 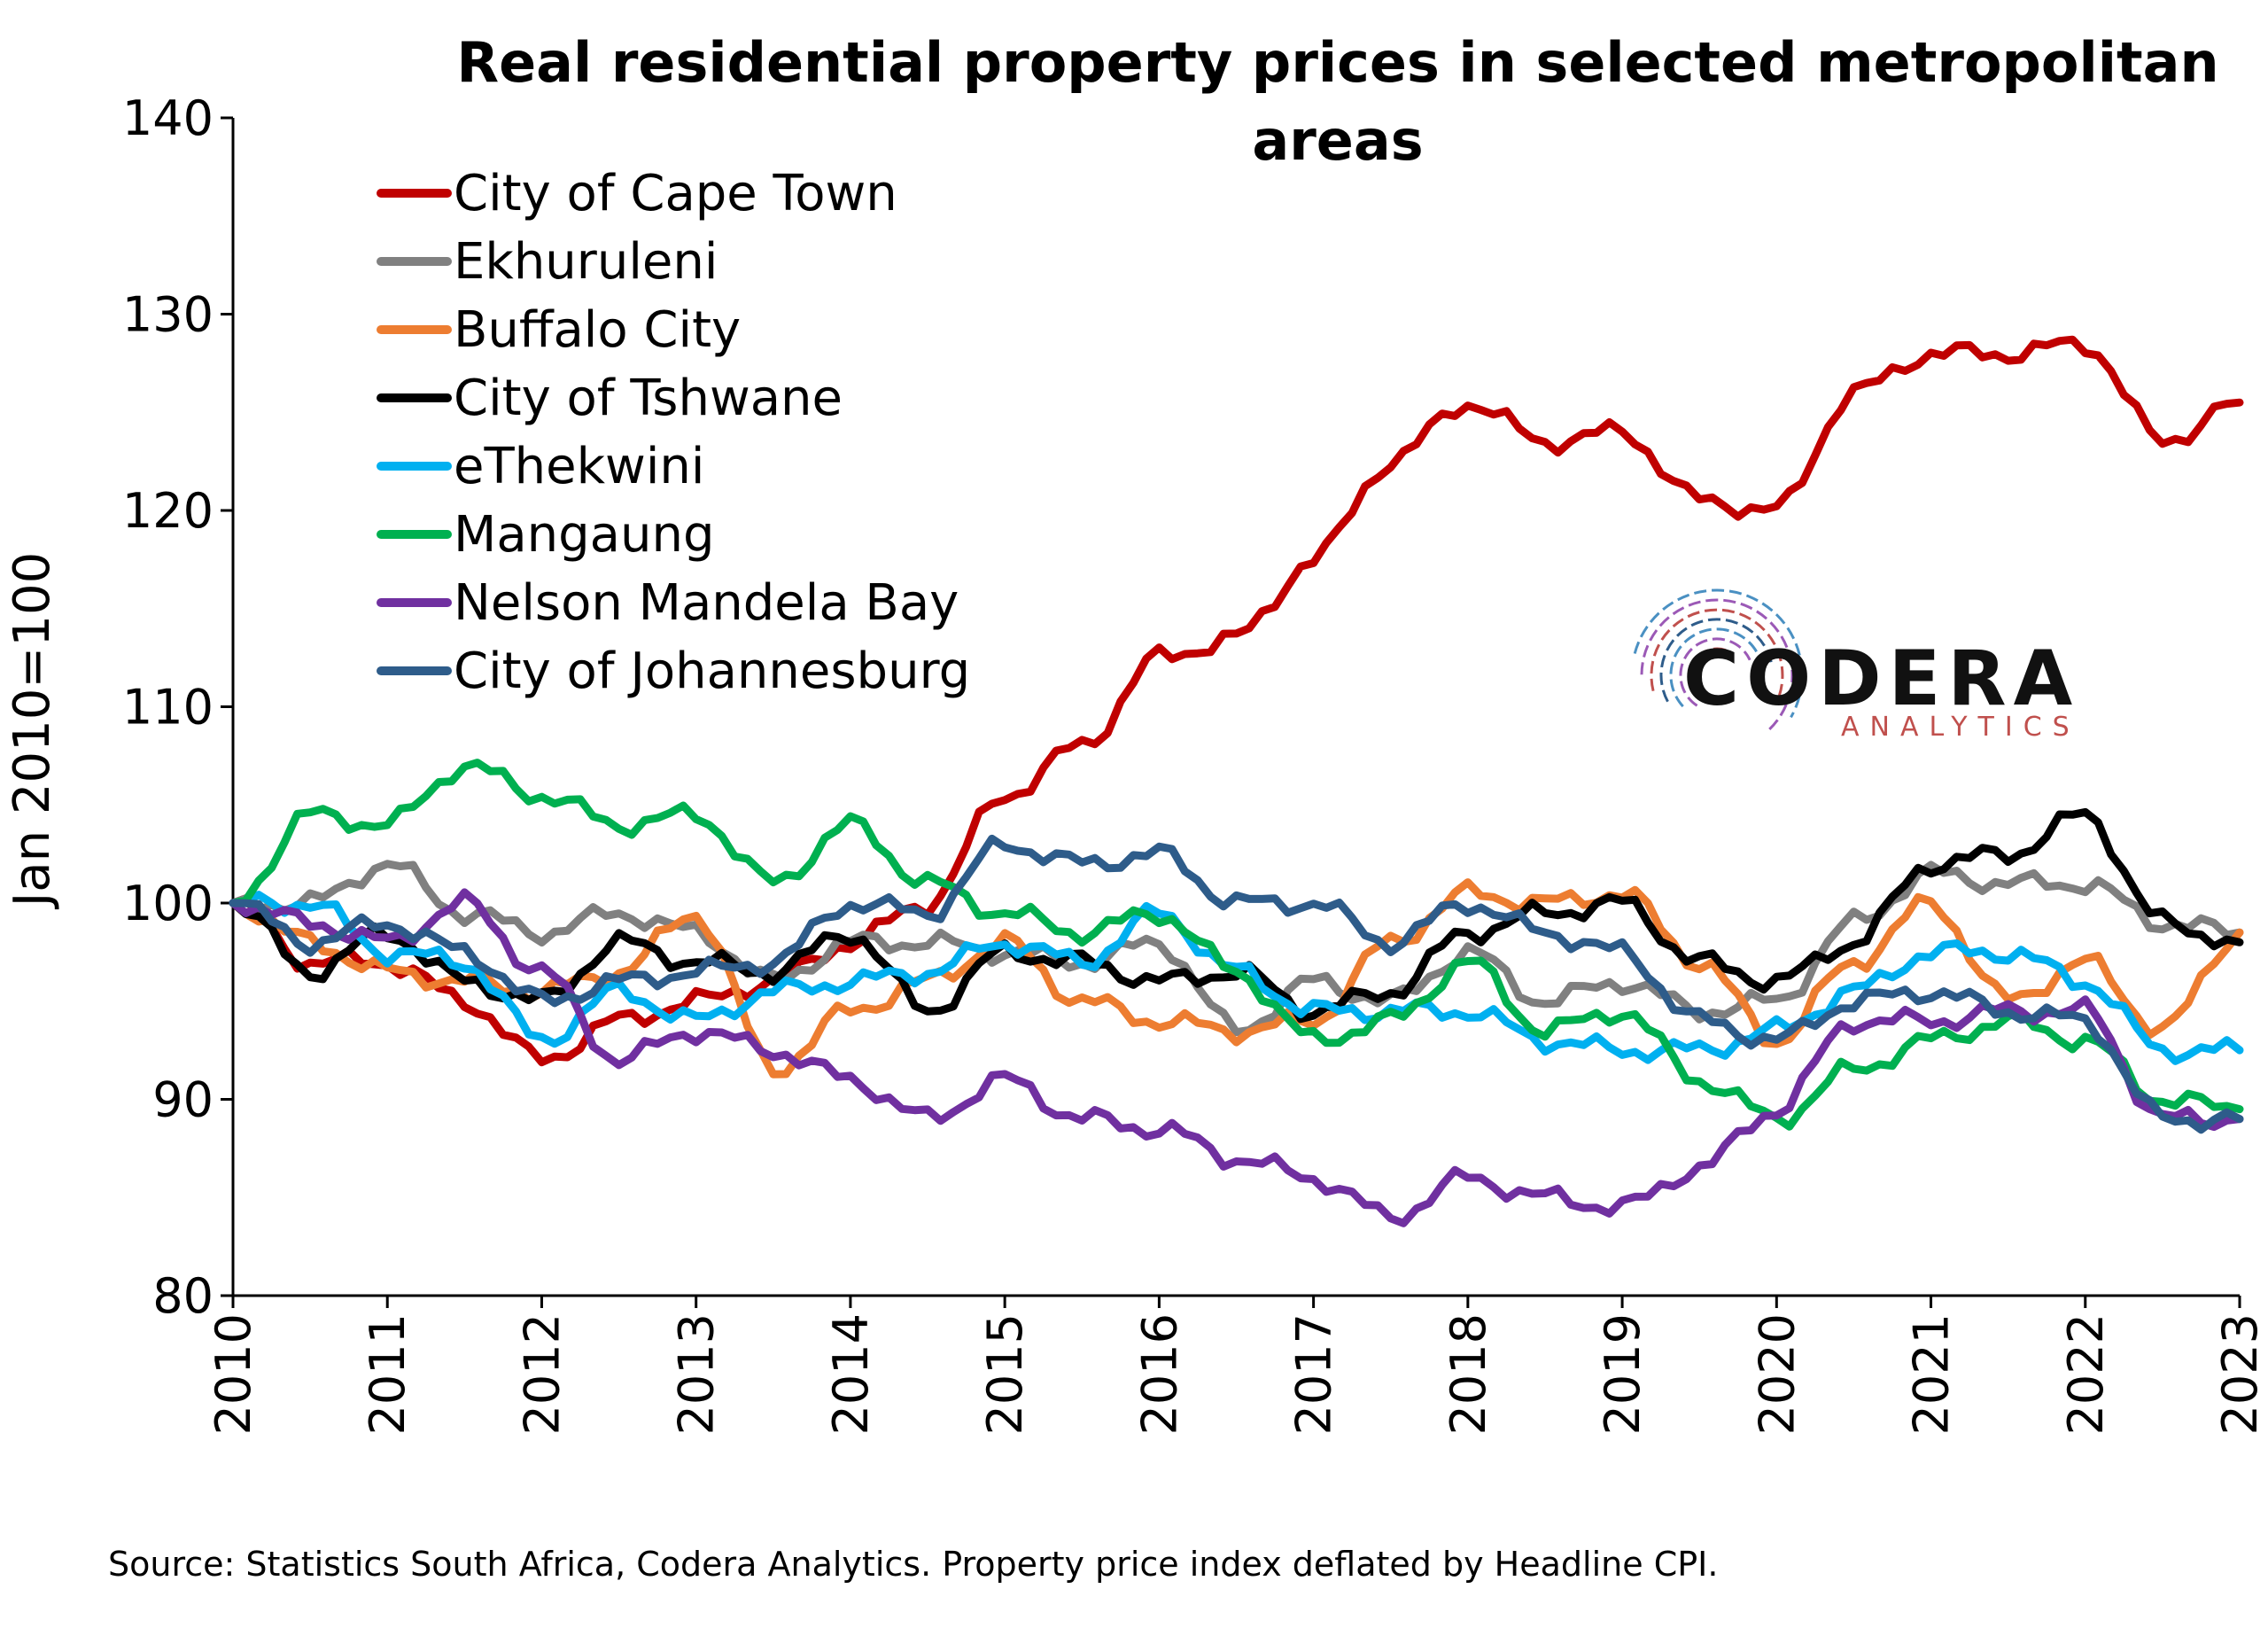 I want to click on legend-label-ethekwini: eThekwini, so click(x=579, y=466).